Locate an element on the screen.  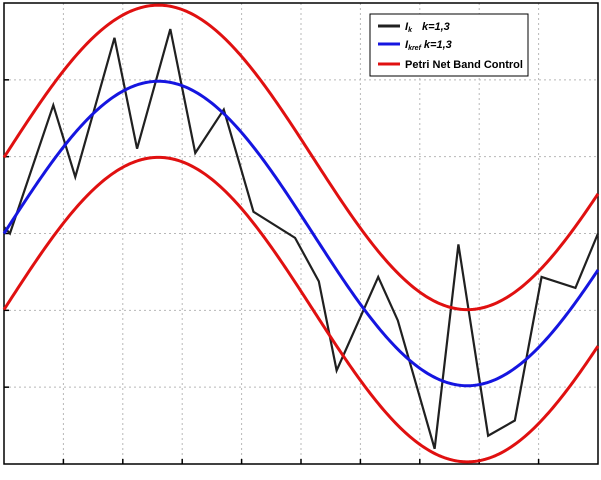
legend-label-petri-band: Petri Net Band Control is located at coordinates (464, 65).